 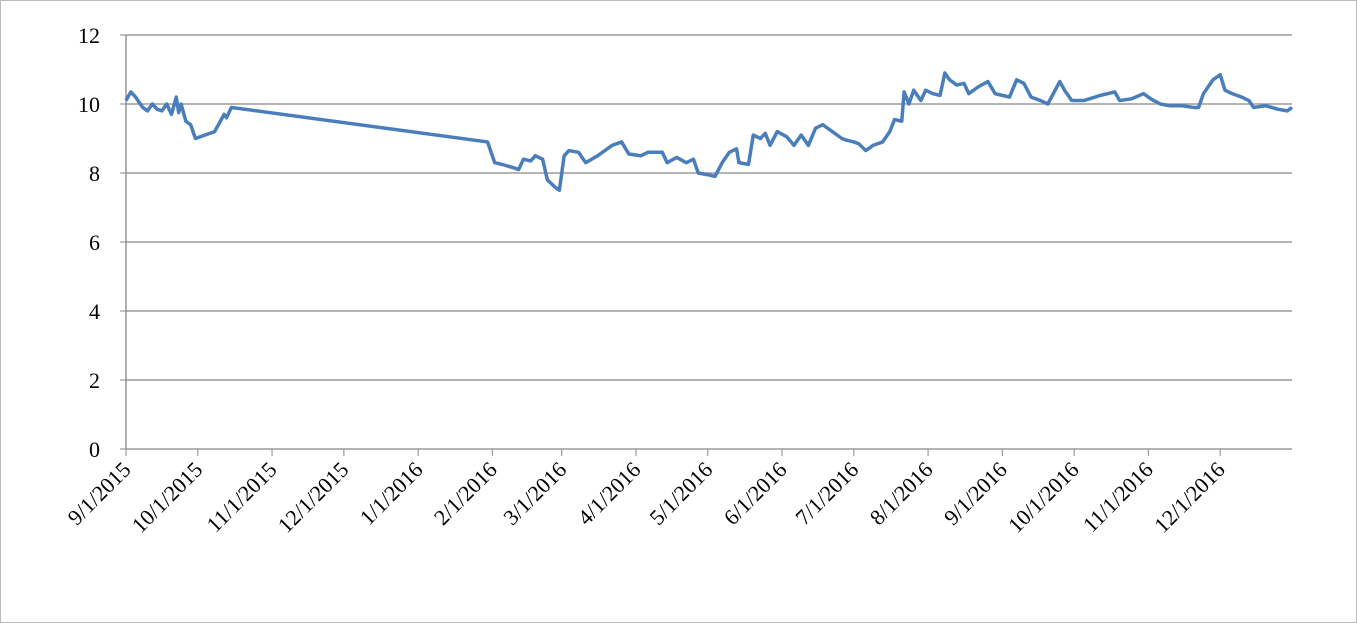 What do you see at coordinates (89, 104) in the screenshot?
I see `y-tick-label: 10` at bounding box center [89, 104].